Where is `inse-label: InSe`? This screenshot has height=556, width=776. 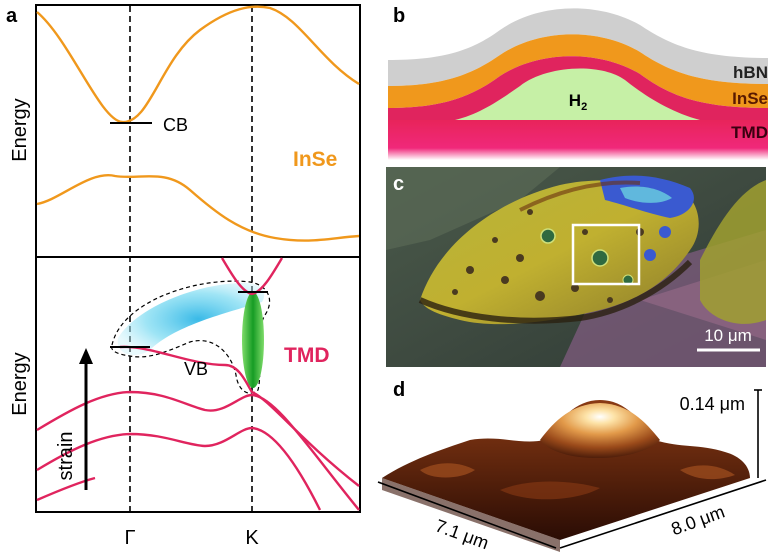
inse-label: InSe is located at coordinates (315, 159).